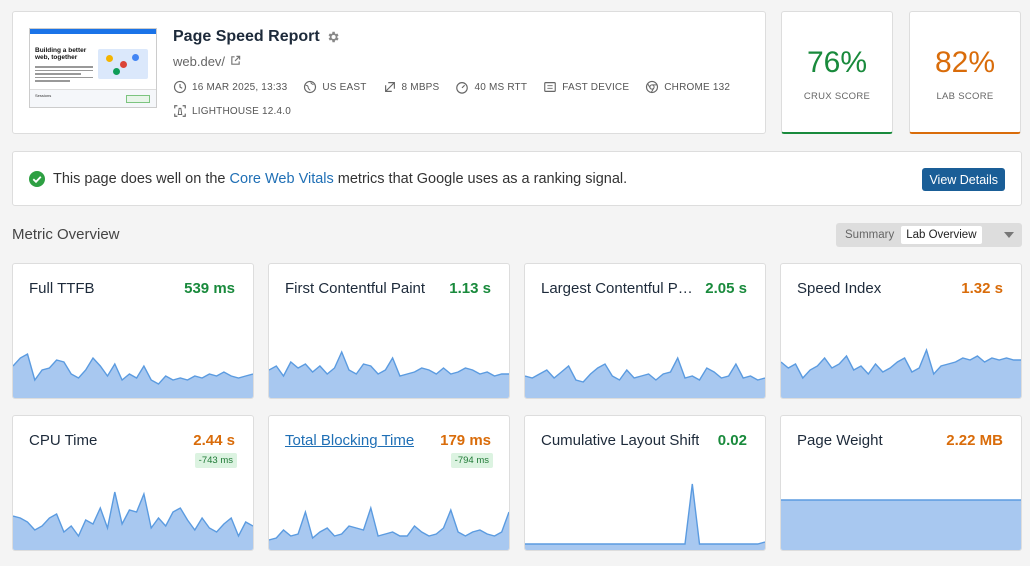  Describe the element at coordinates (965, 96) in the screenshot. I see `lab-score-label: LAB SCORE` at that location.